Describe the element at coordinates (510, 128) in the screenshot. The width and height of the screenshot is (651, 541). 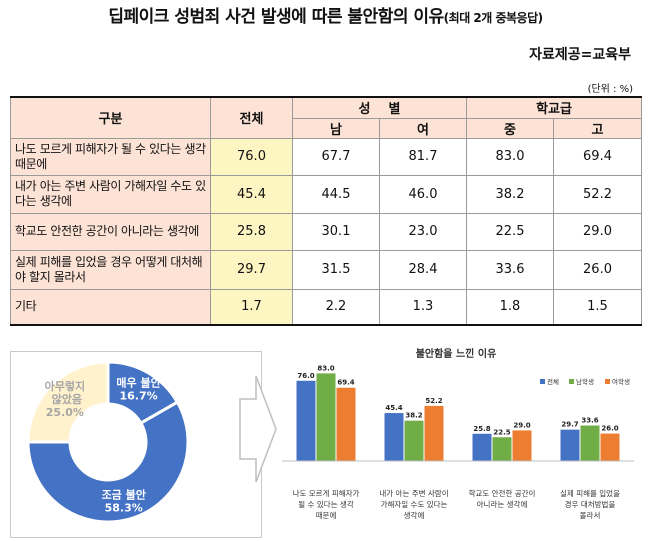
I see `header-middle: 중` at that location.